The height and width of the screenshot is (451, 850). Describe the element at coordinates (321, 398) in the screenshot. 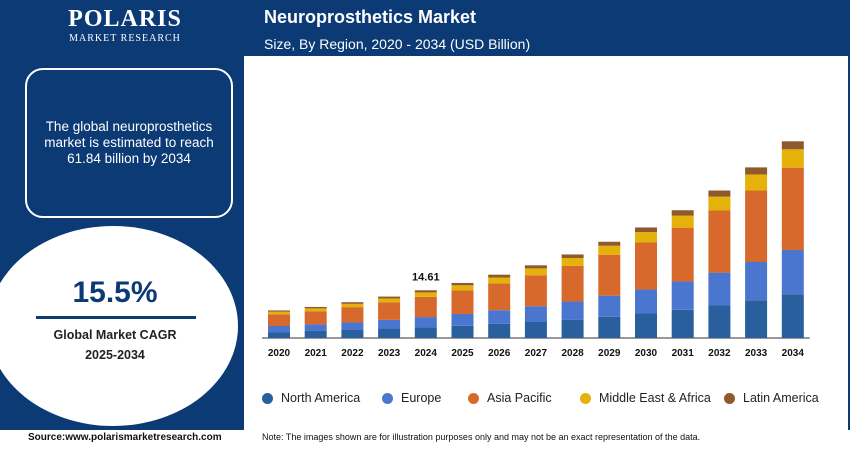

I see `legend-label: North America` at that location.